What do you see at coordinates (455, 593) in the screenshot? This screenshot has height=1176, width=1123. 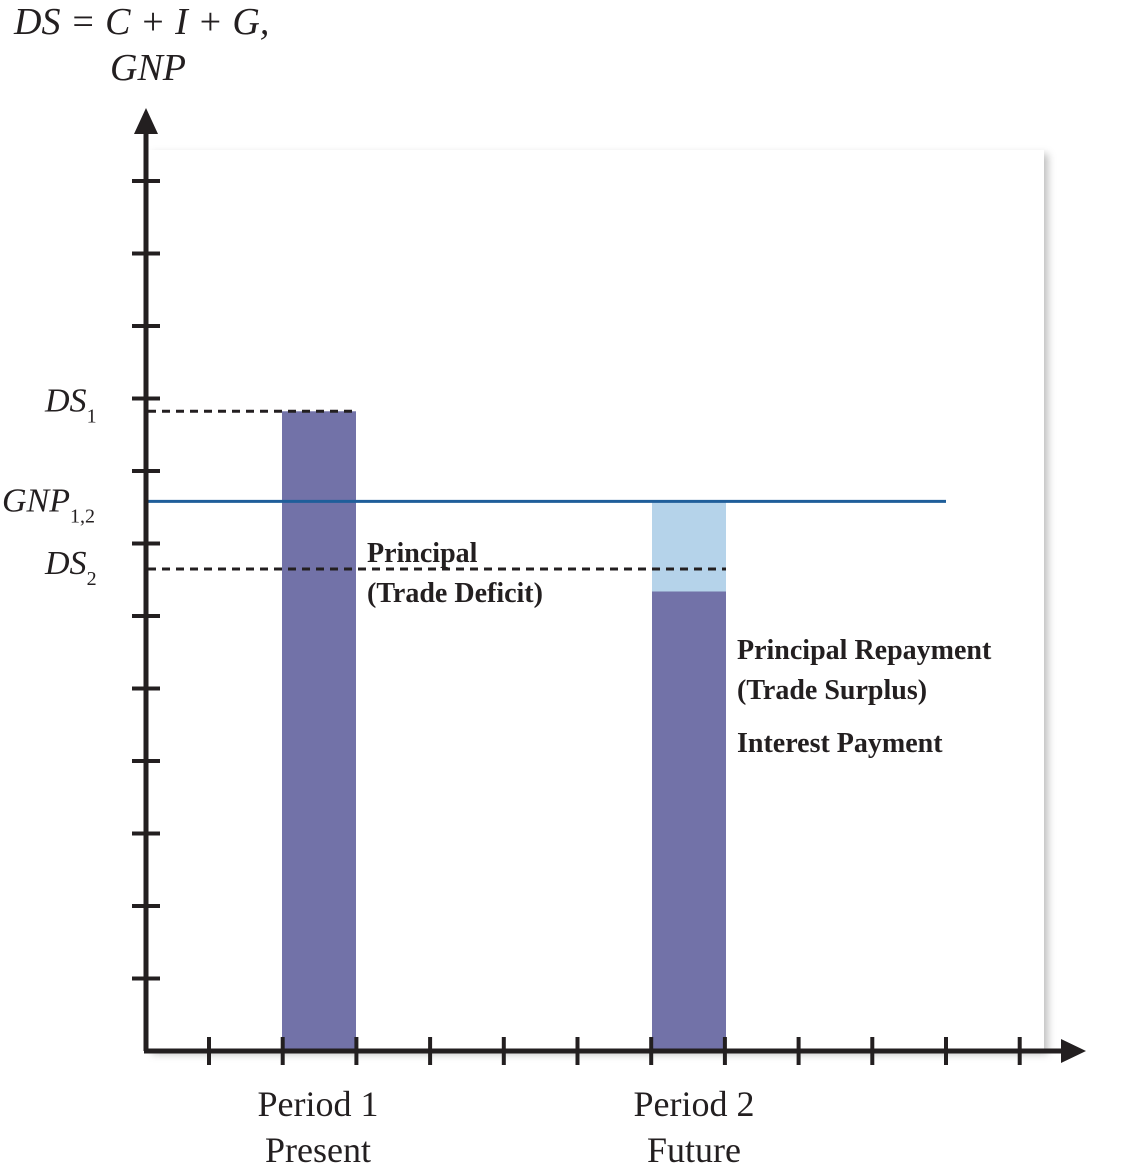 I see `annotation-principal-line2: (Trade Deficit)` at bounding box center [455, 593].